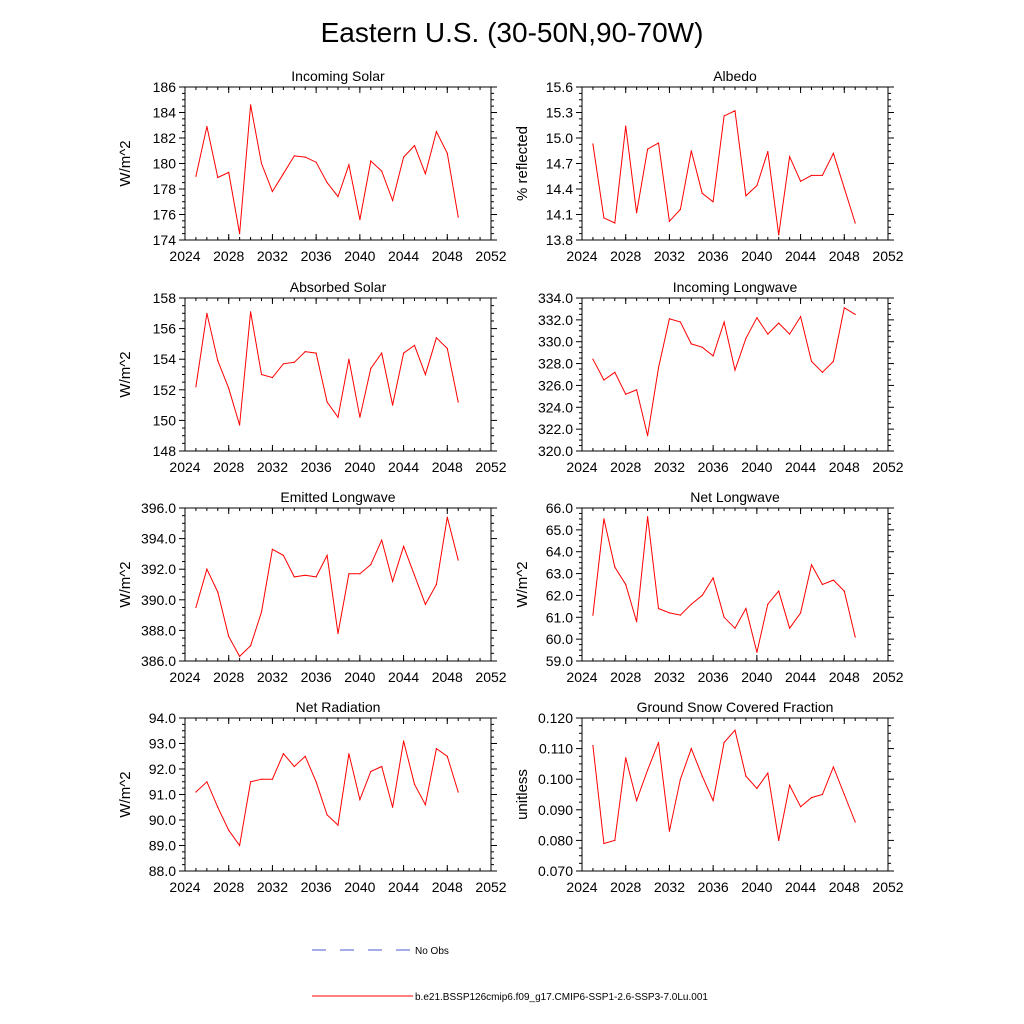 The height and width of the screenshot is (1024, 1024). Describe the element at coordinates (158, 569) in the screenshot. I see `y-tick-label: 392.0` at that location.